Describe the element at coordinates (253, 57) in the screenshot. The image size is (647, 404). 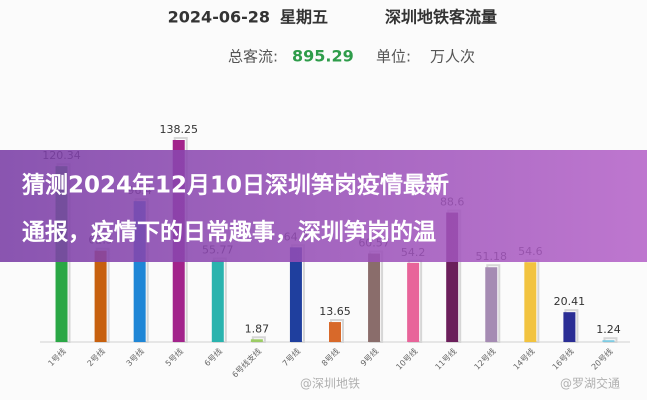
I see `total-label: 总客流:` at that location.